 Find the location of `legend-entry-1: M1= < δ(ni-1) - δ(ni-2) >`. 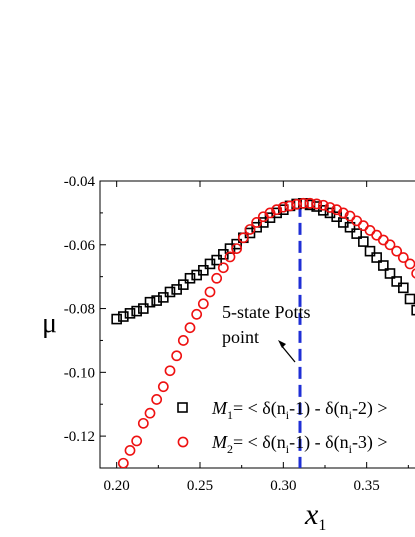

legend-entry-1: M1= < δ(ni-1) - δ(ni-2) > is located at coordinates (299, 410).